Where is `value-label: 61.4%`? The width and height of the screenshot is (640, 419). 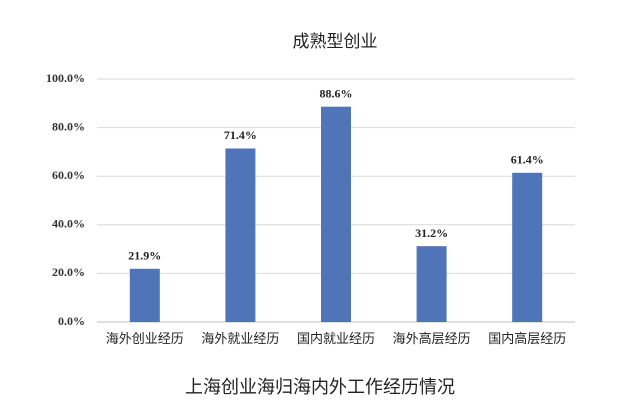 value-label: 61.4% is located at coordinates (527, 160).